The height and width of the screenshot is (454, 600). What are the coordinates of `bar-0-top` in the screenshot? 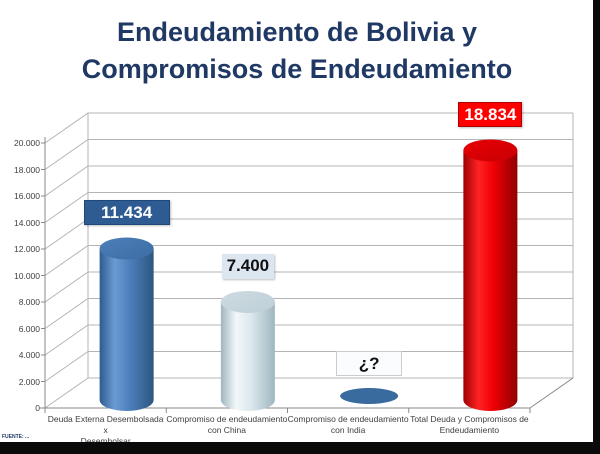 It's located at (126, 248).